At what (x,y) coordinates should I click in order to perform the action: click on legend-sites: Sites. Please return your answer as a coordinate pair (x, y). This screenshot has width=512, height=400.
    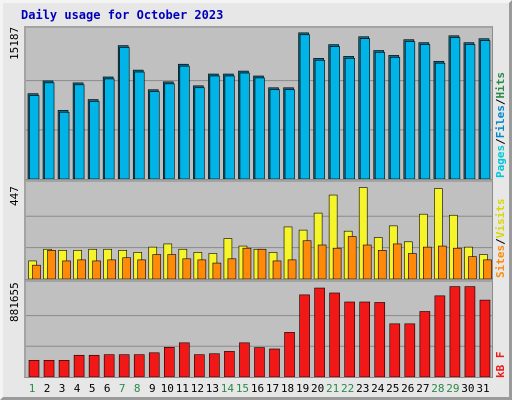
    Looking at the image, I should click on (500, 261).